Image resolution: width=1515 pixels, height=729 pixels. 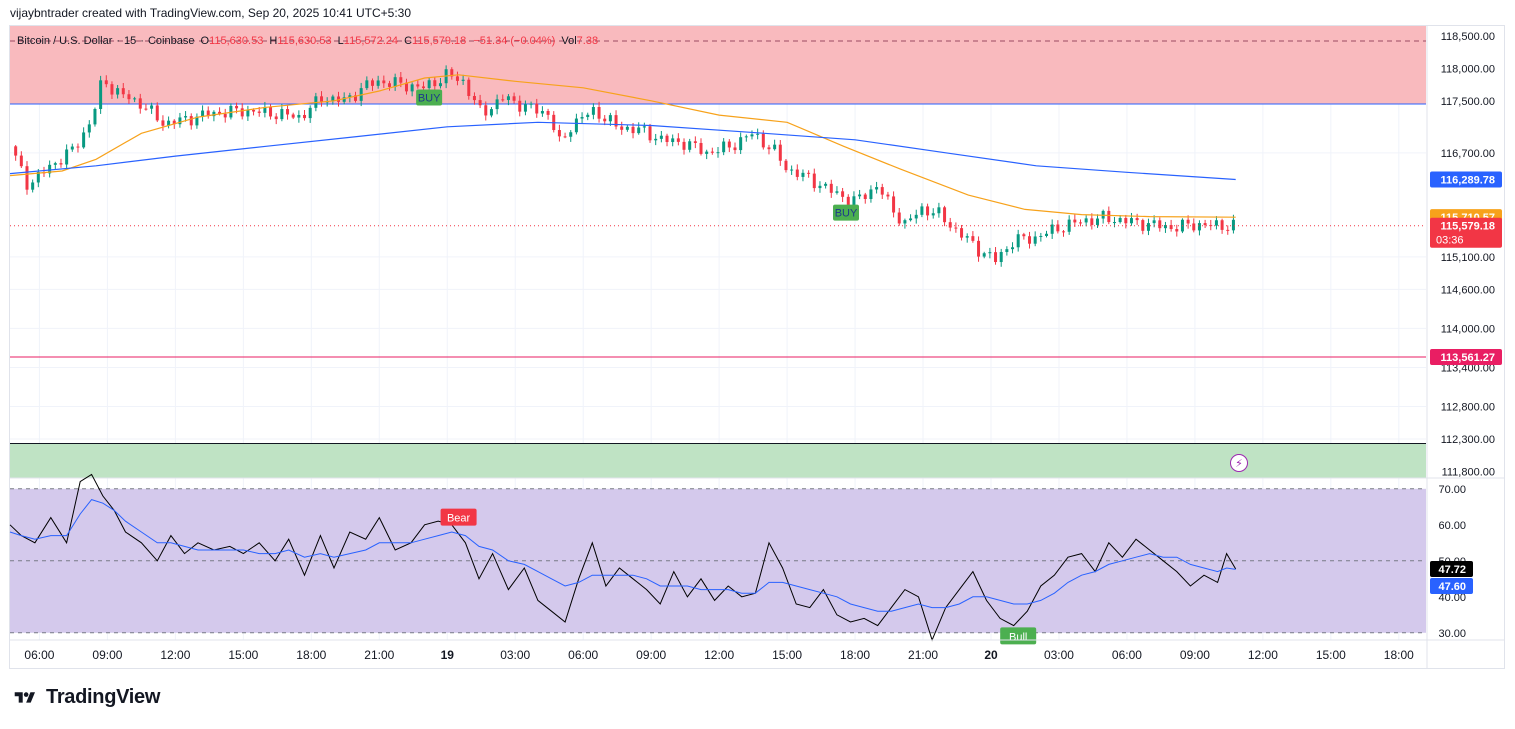 What do you see at coordinates (243, 655) in the screenshot?
I see `time-axis-tick: 15:00` at bounding box center [243, 655].